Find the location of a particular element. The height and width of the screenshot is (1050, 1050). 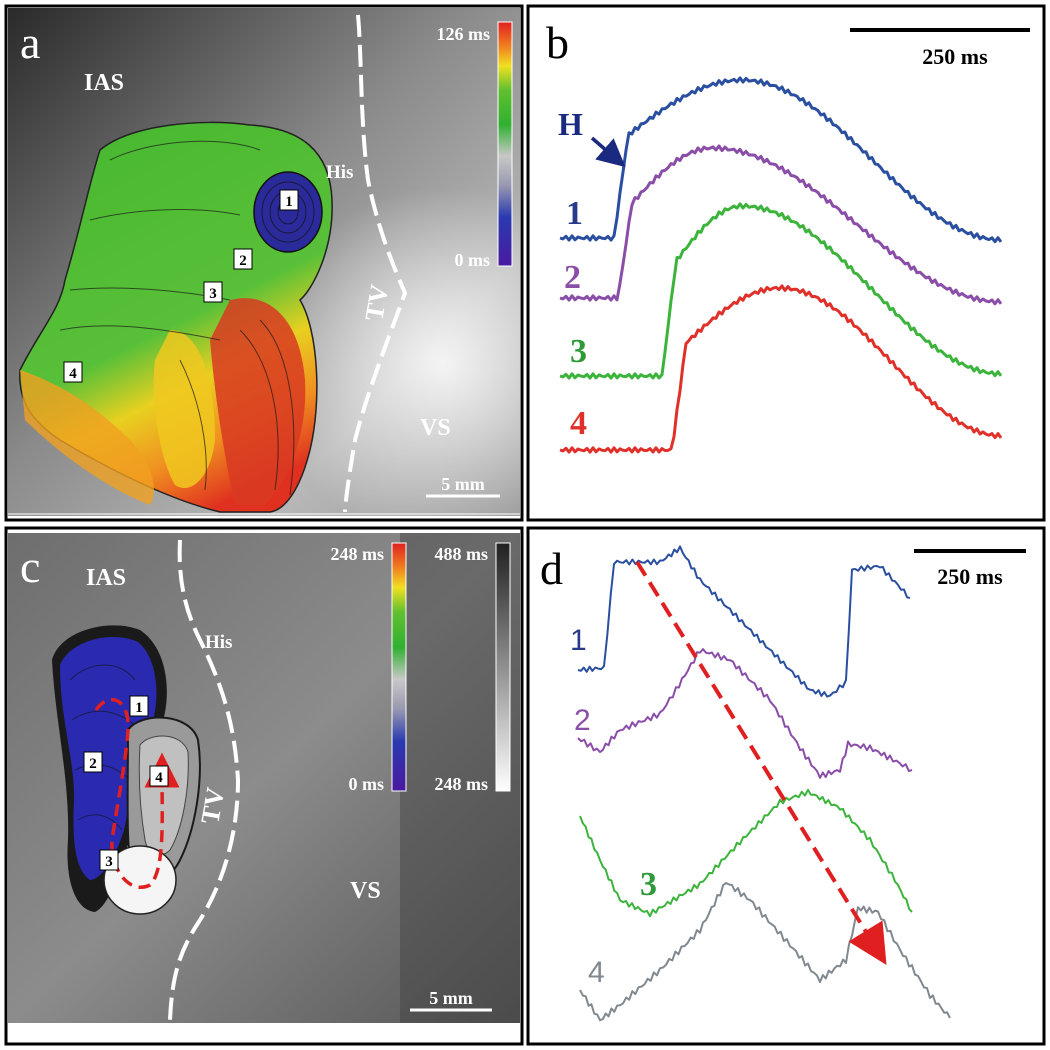

scale-bar-a-label: 5 mm is located at coordinates (463, 484).